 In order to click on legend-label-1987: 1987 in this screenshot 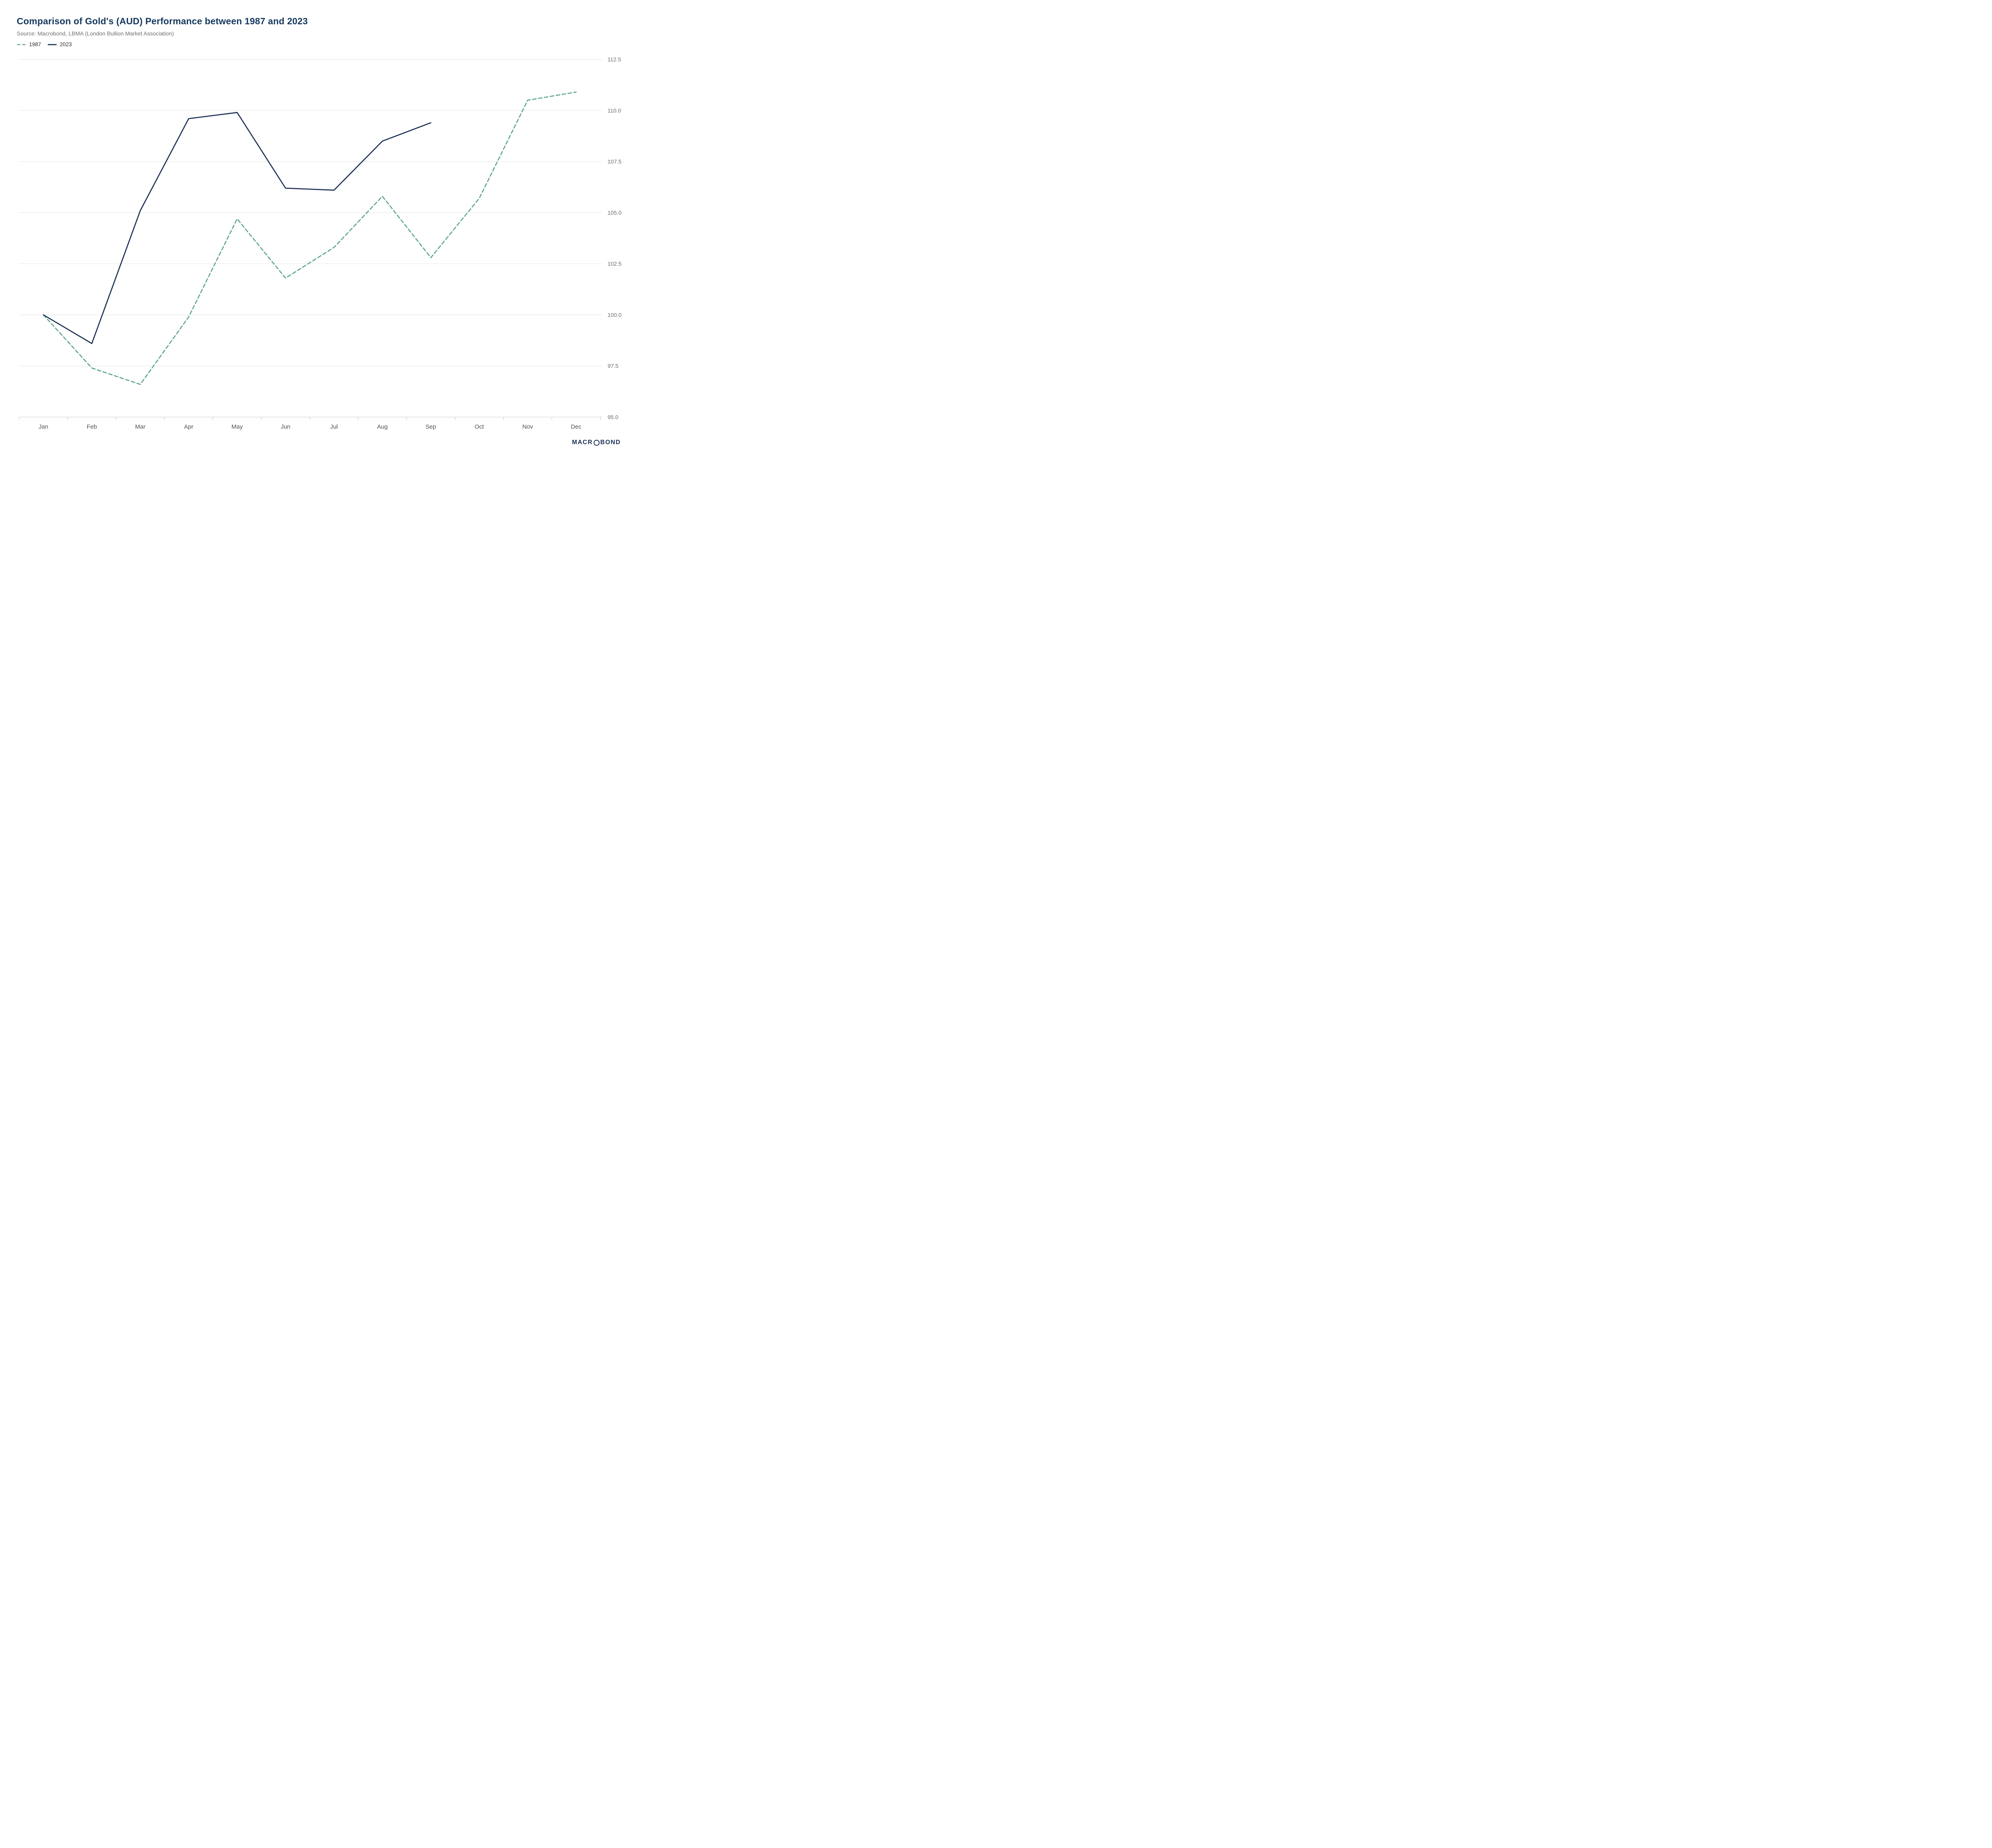, I will do `click(35, 44)`.